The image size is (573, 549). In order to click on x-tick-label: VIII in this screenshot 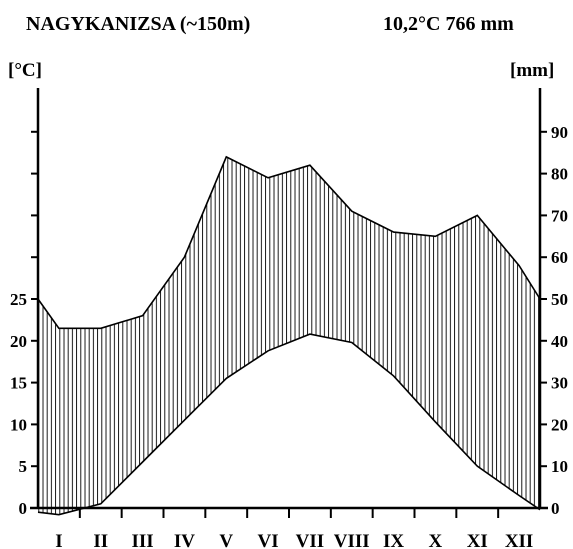, I will do `click(352, 540)`.